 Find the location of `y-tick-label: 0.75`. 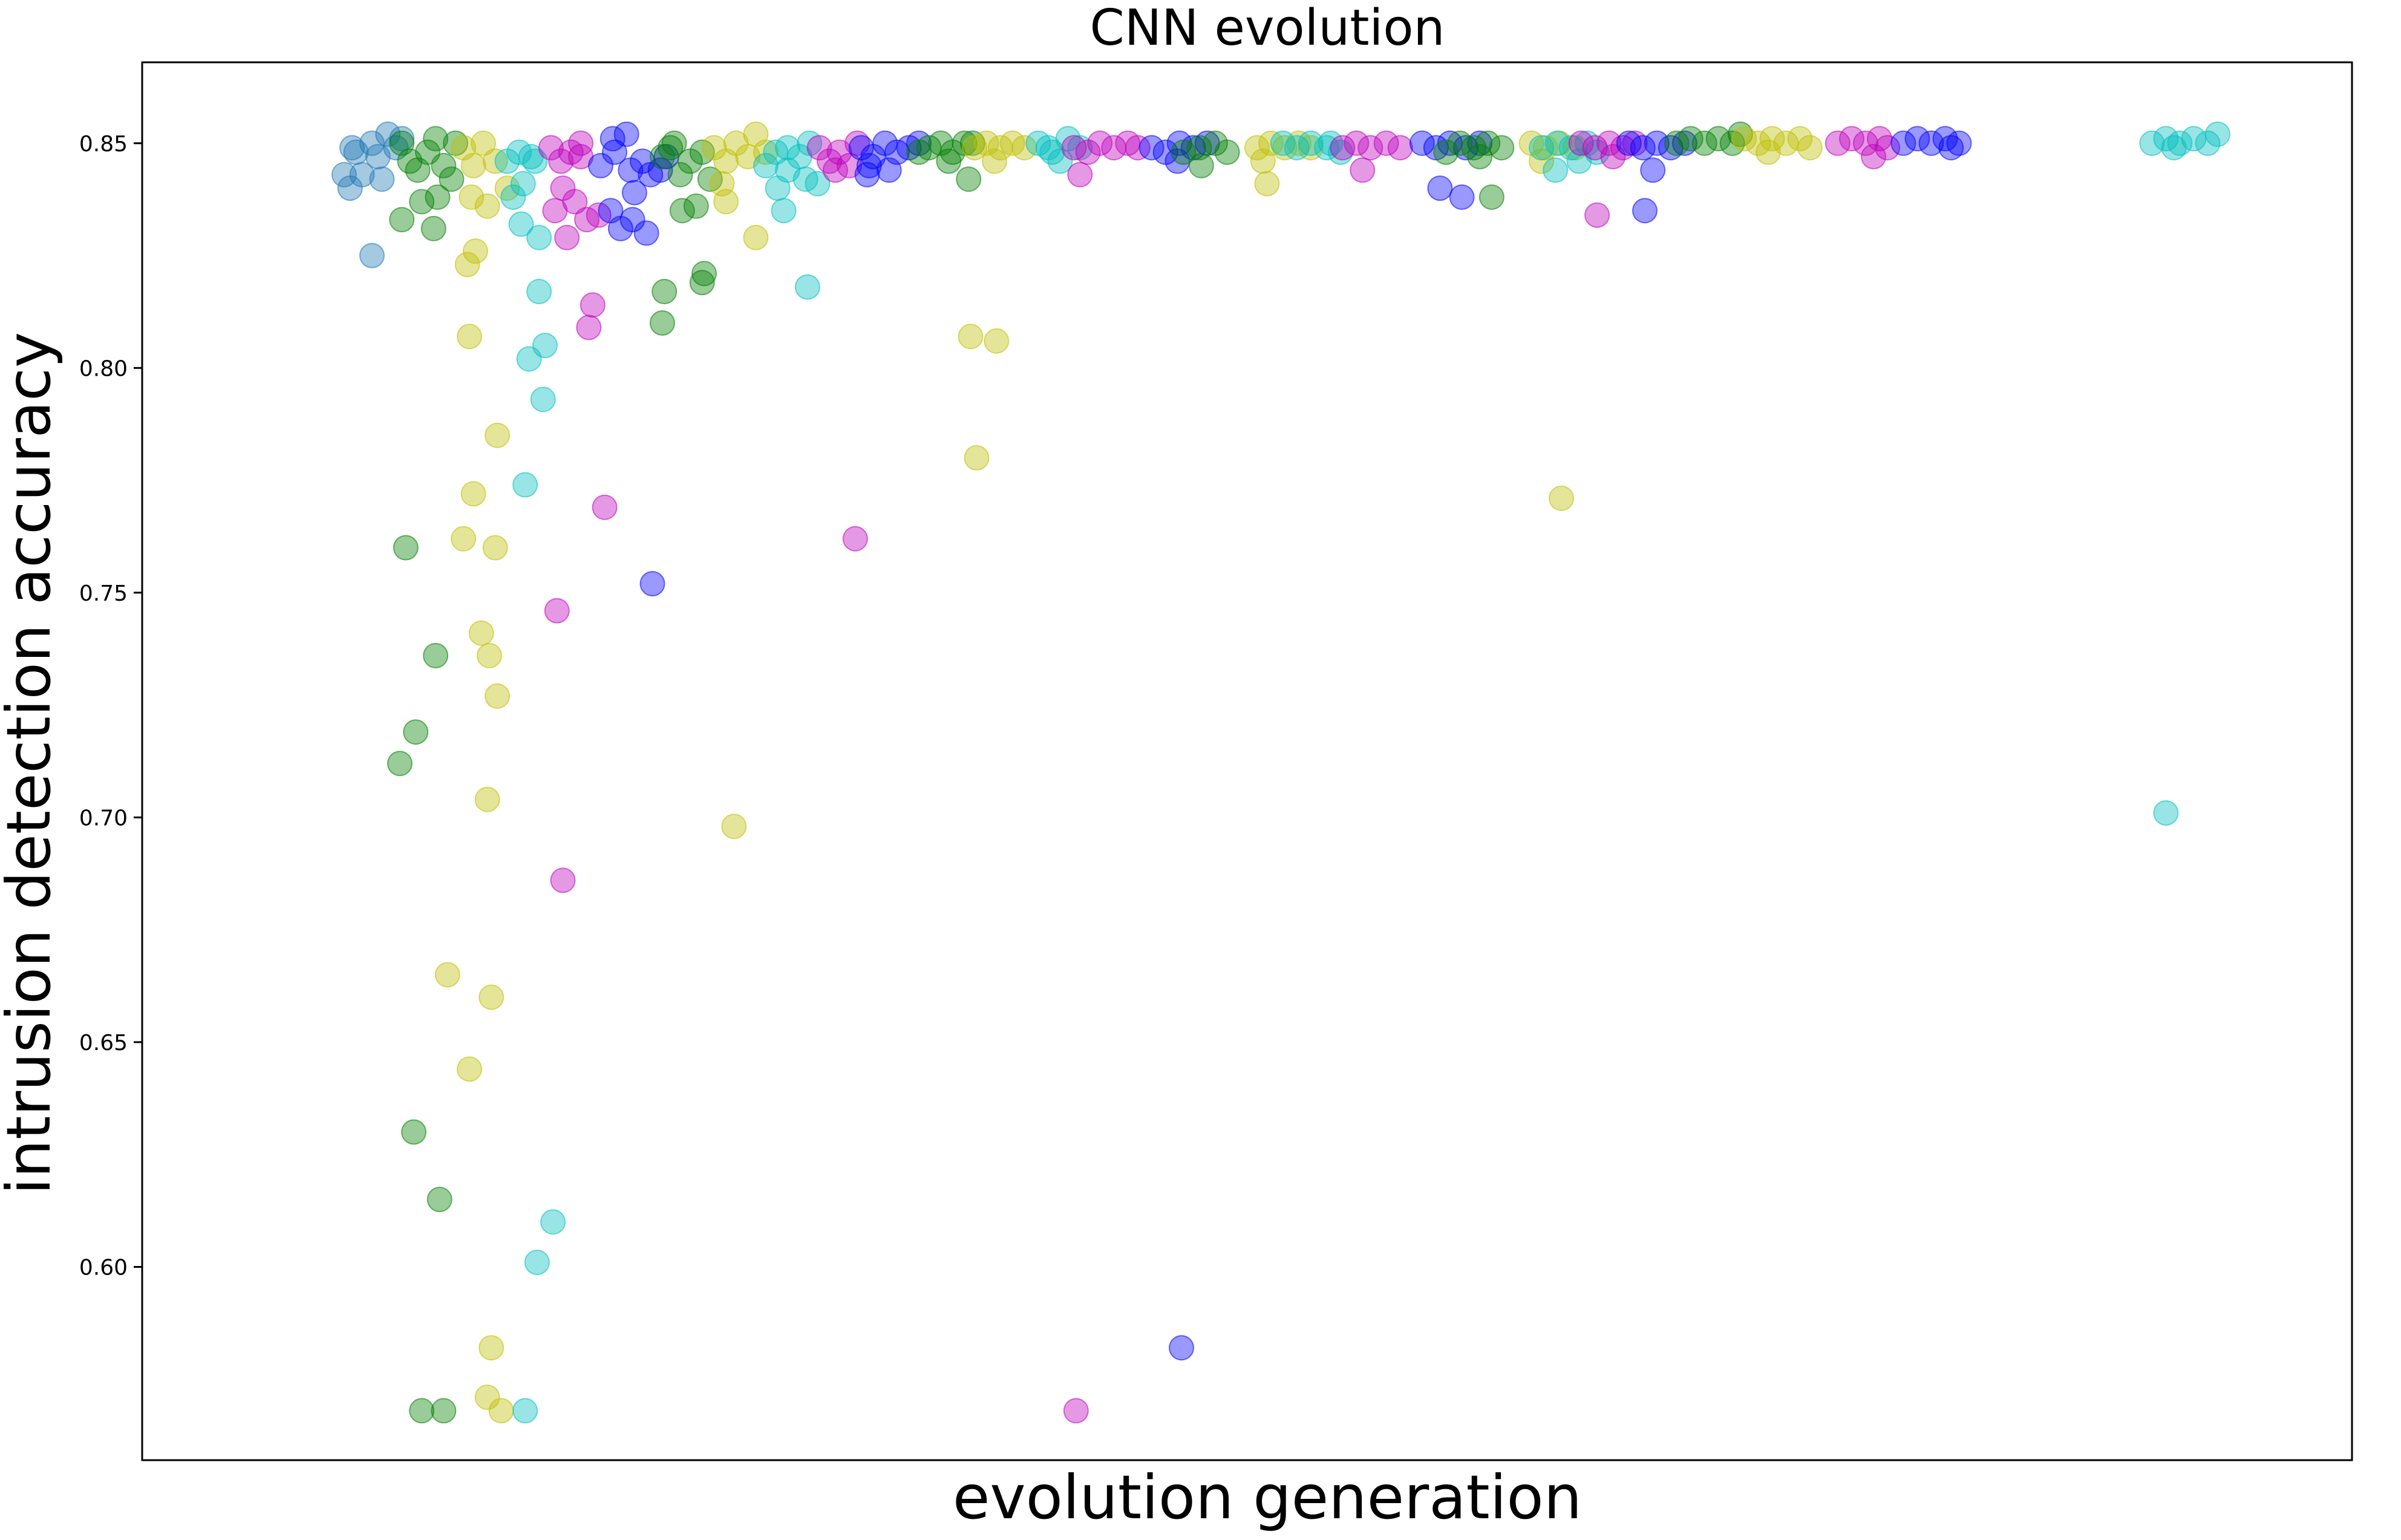

y-tick-label: 0.75 is located at coordinates (104, 593).